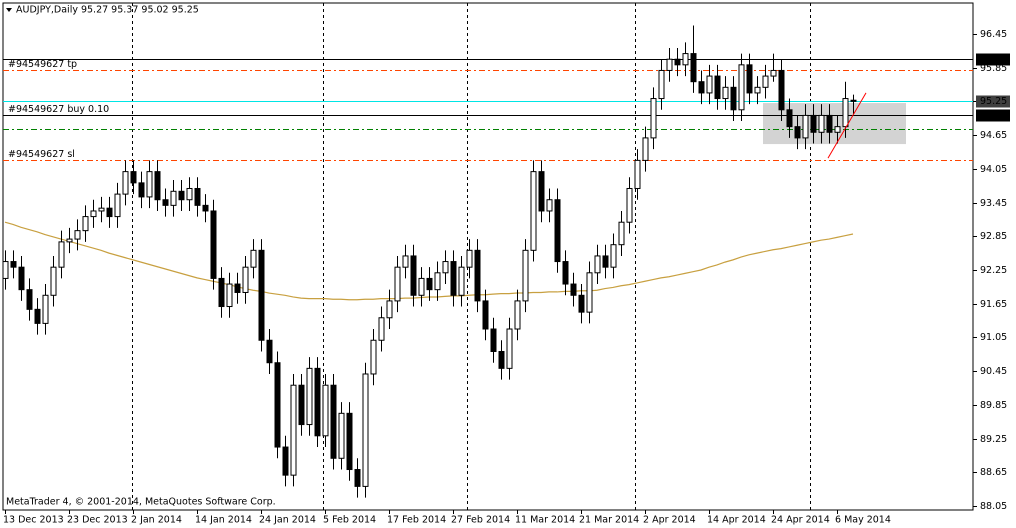  I want to click on y-tick-label: 88.65, so click(993, 472).